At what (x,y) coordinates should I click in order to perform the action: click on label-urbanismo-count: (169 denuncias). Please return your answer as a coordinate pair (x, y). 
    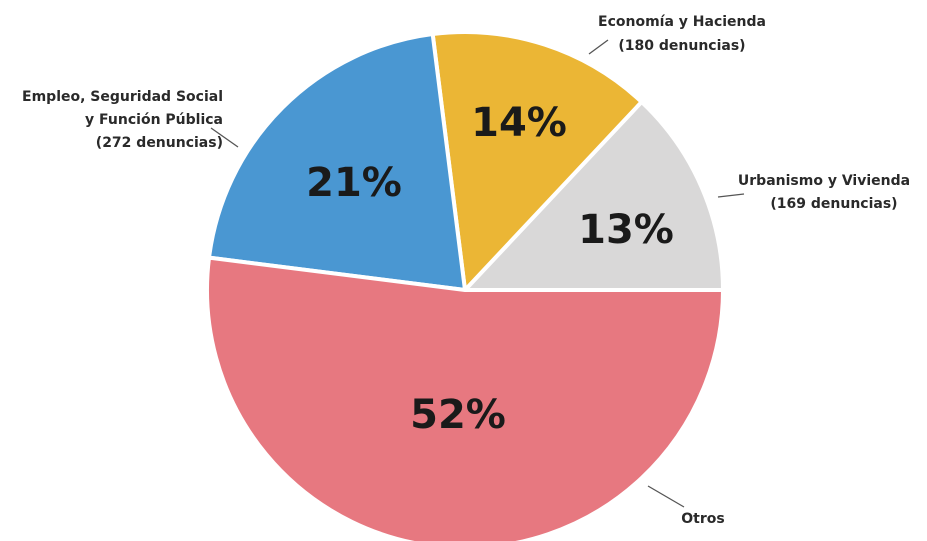
    Looking at the image, I should click on (833, 204).